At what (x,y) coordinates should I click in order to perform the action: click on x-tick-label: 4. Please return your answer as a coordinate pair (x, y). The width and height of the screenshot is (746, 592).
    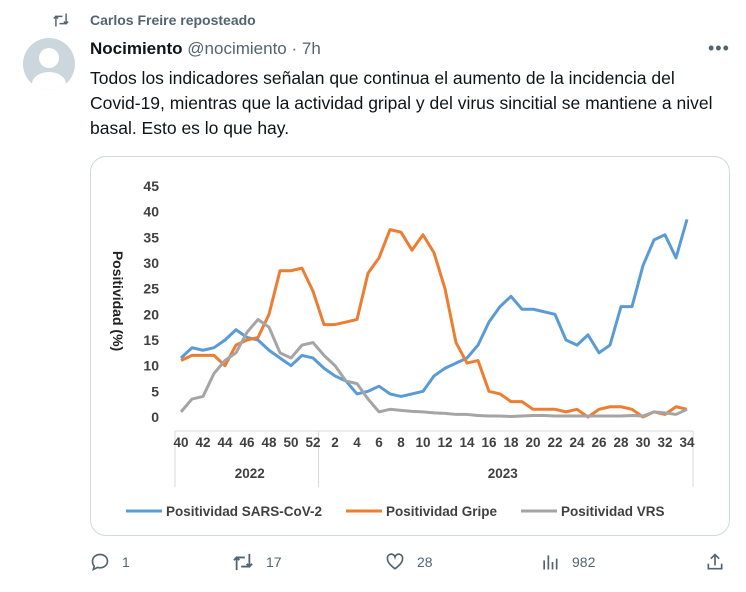
    Looking at the image, I should click on (357, 442).